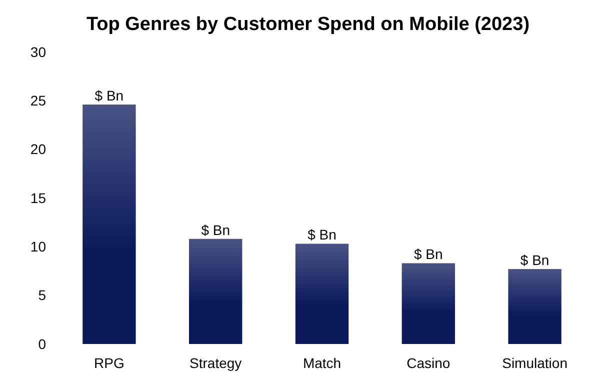 This screenshot has height=382, width=600. Describe the element at coordinates (42, 295) in the screenshot. I see `y-tick-label: 5` at that location.